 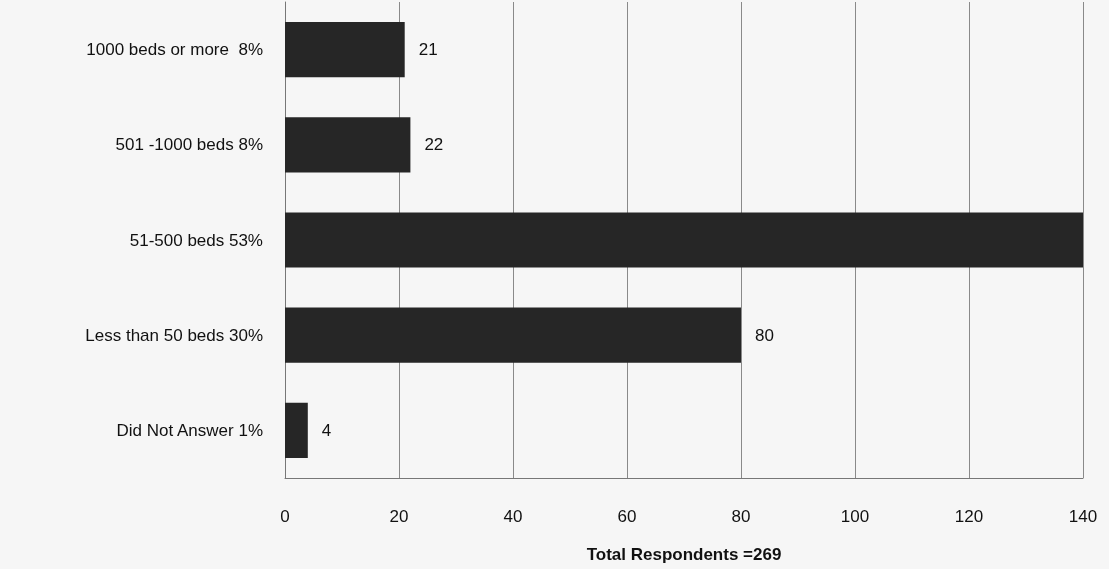 I want to click on x-tick-label: 20, so click(x=399, y=516).